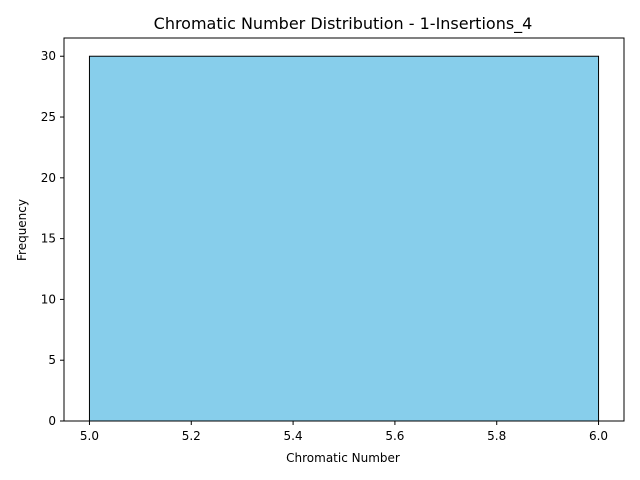 The width and height of the screenshot is (640, 480). What do you see at coordinates (48, 299) in the screenshot?
I see `y-tick-label: 10` at bounding box center [48, 299].